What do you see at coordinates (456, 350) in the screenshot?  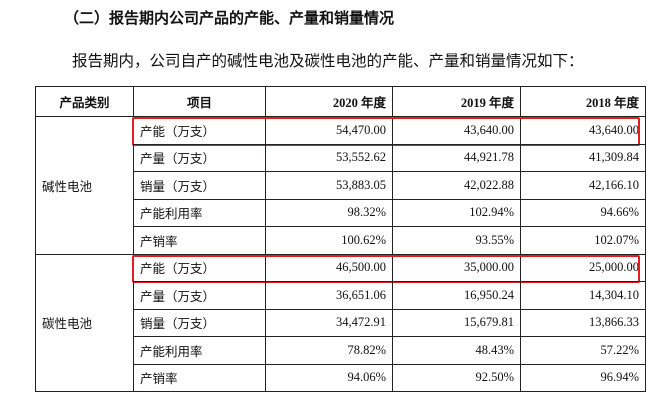 I see `value-cell: 48.43%` at bounding box center [456, 350].